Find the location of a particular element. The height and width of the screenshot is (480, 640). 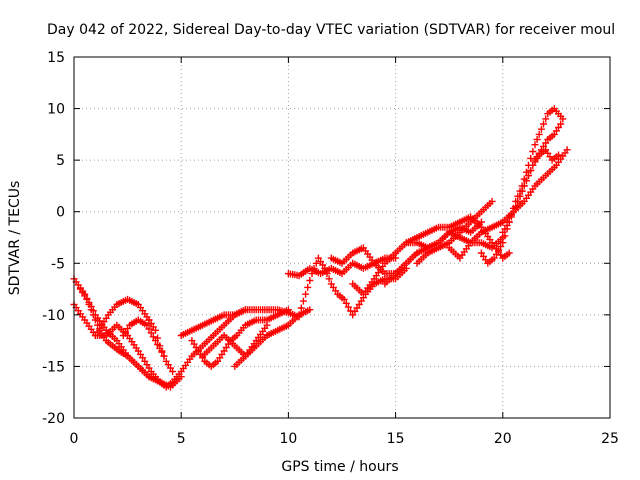

series-track-d is located at coordinates (122, 317).